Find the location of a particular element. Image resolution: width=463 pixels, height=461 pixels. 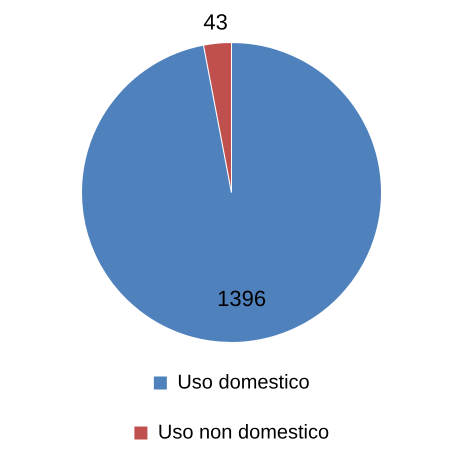

data-label: 1396 is located at coordinates (241, 299).